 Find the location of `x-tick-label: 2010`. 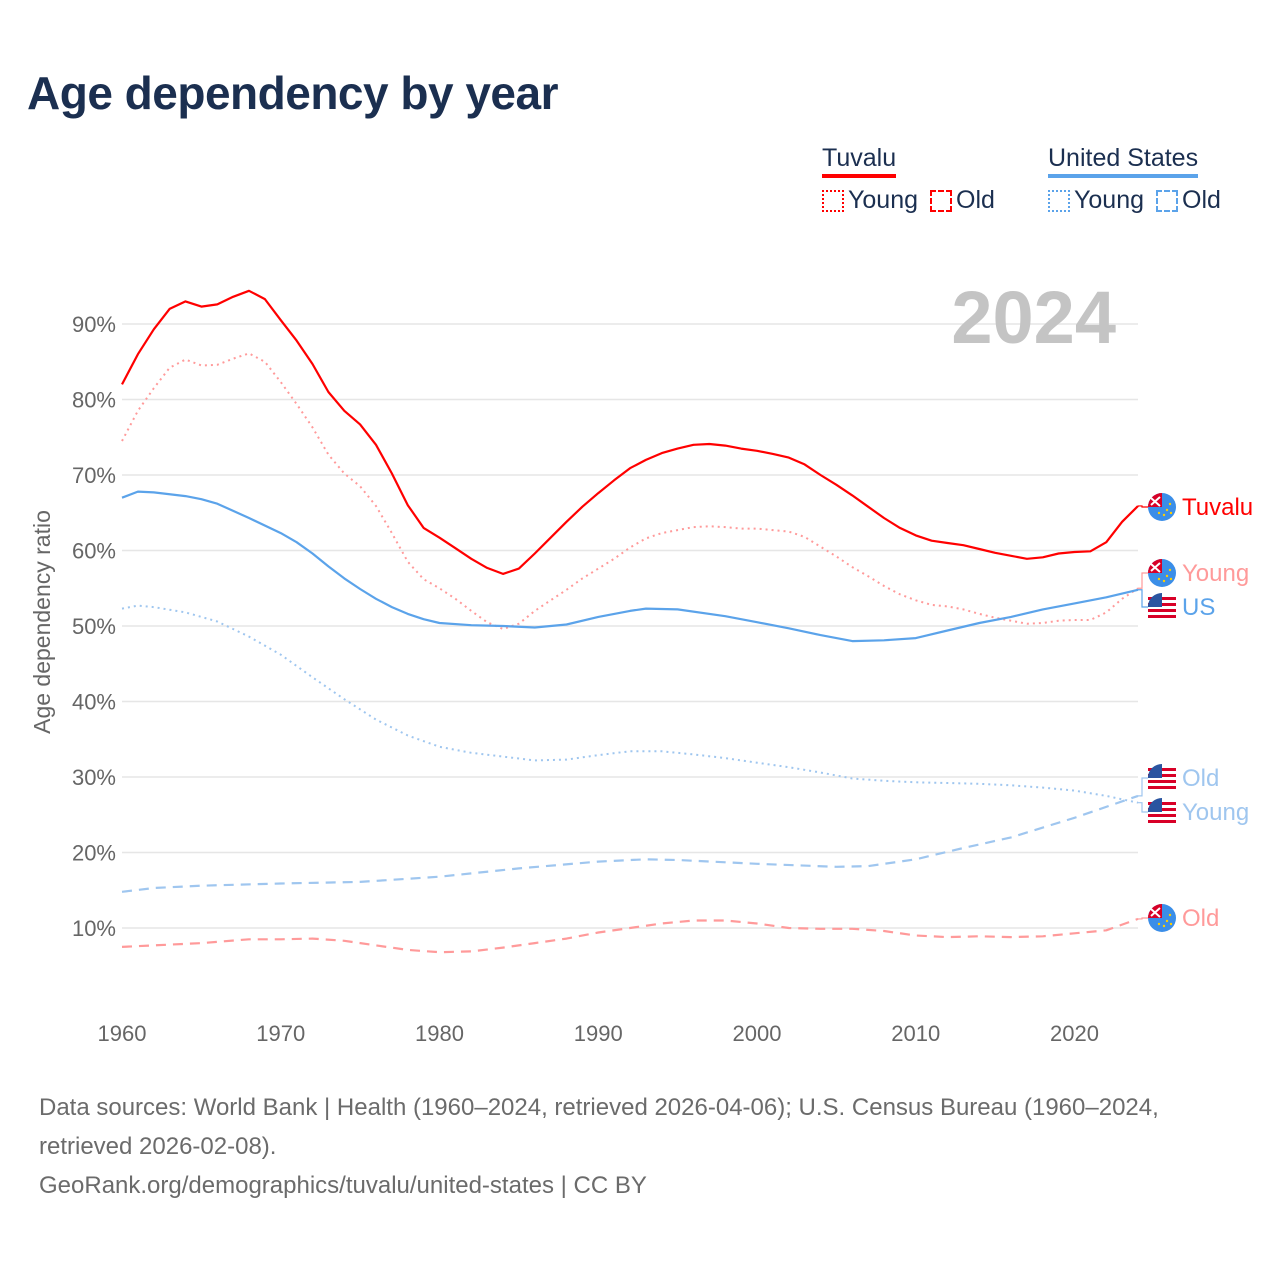

x-tick-label: 2010 is located at coordinates (915, 1033).